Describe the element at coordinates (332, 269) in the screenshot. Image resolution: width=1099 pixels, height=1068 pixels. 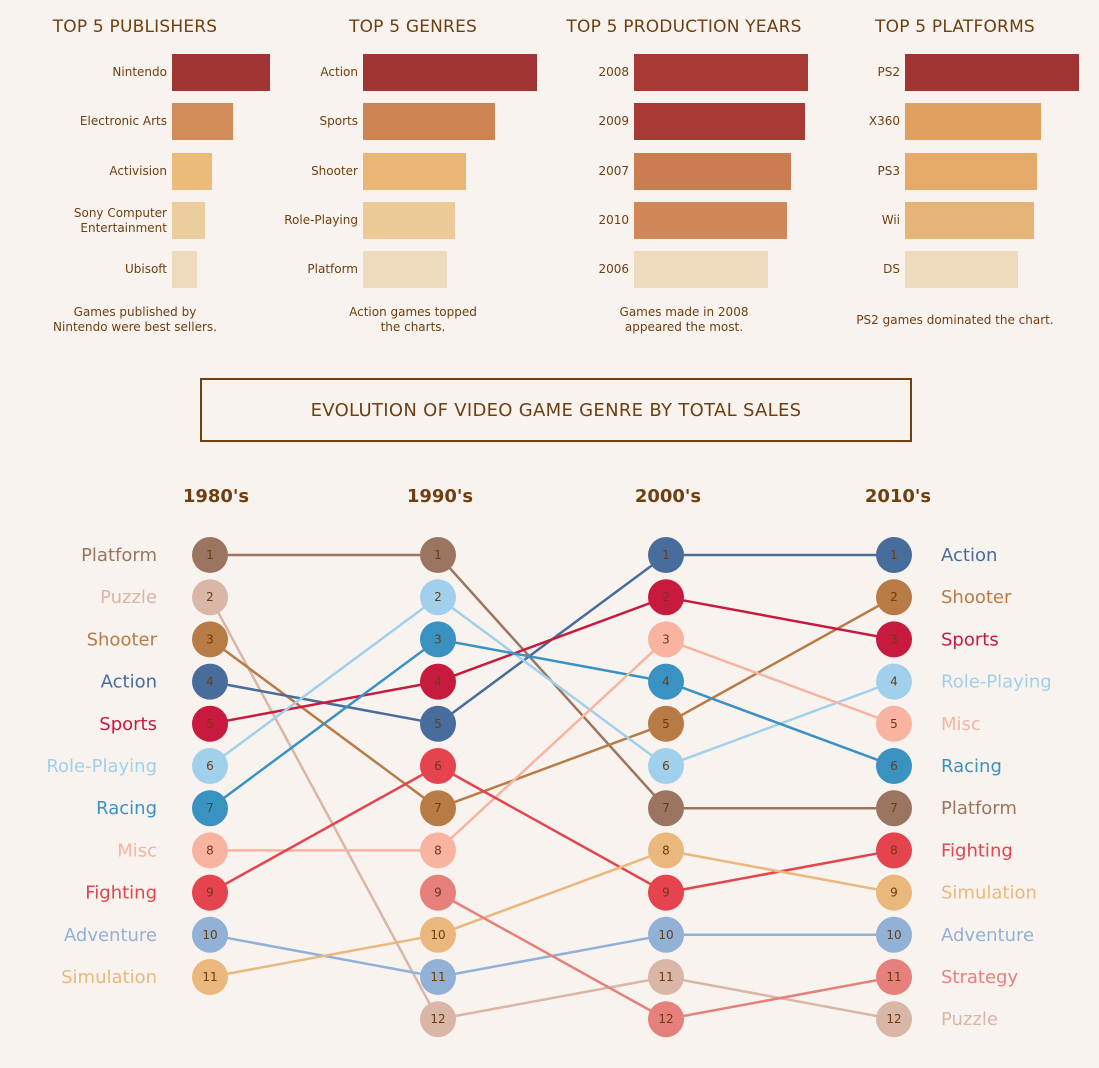
I see `bar-label: Platform` at that location.